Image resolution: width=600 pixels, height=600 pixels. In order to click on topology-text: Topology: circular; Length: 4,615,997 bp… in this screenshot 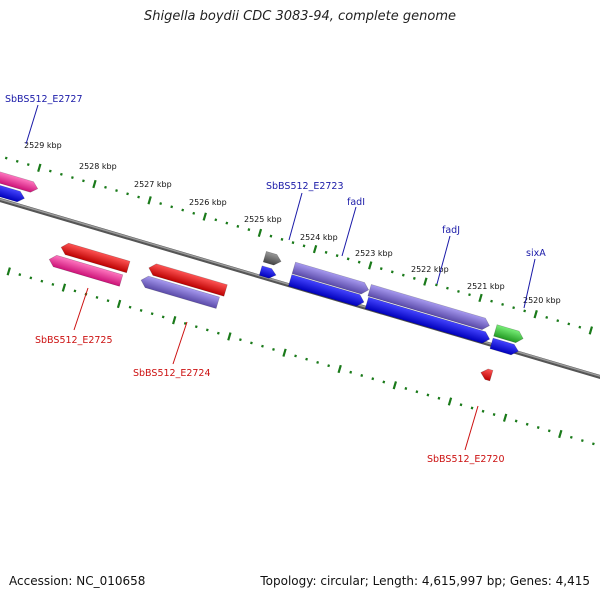, I will do `click(425, 581)`.